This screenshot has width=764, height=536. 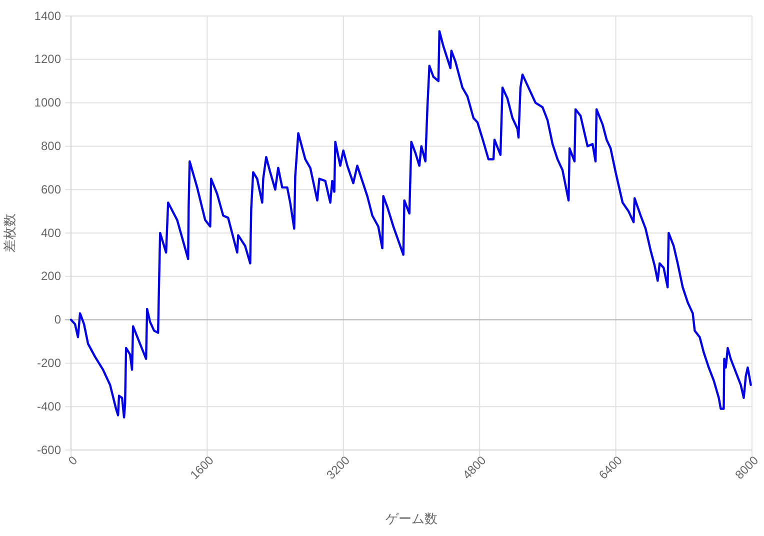 I want to click on y-tick-label: -200, so click(x=49, y=363).